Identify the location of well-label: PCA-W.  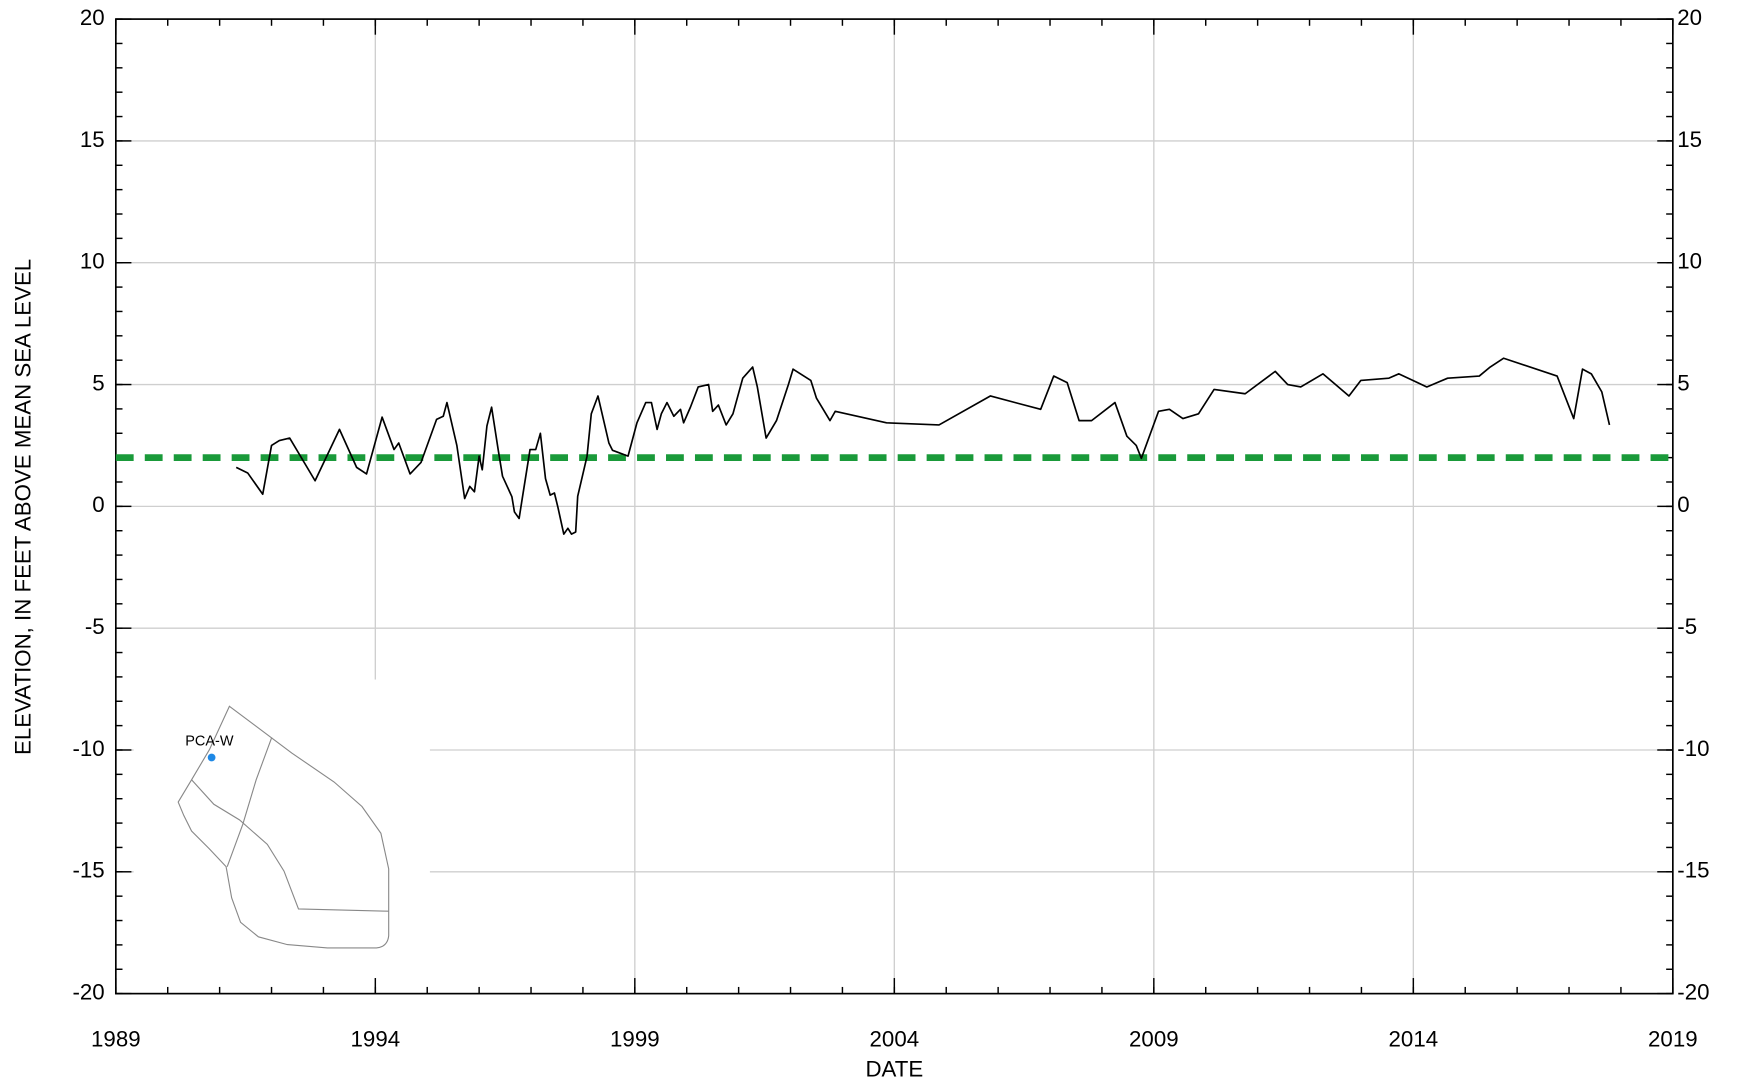
(209, 742).